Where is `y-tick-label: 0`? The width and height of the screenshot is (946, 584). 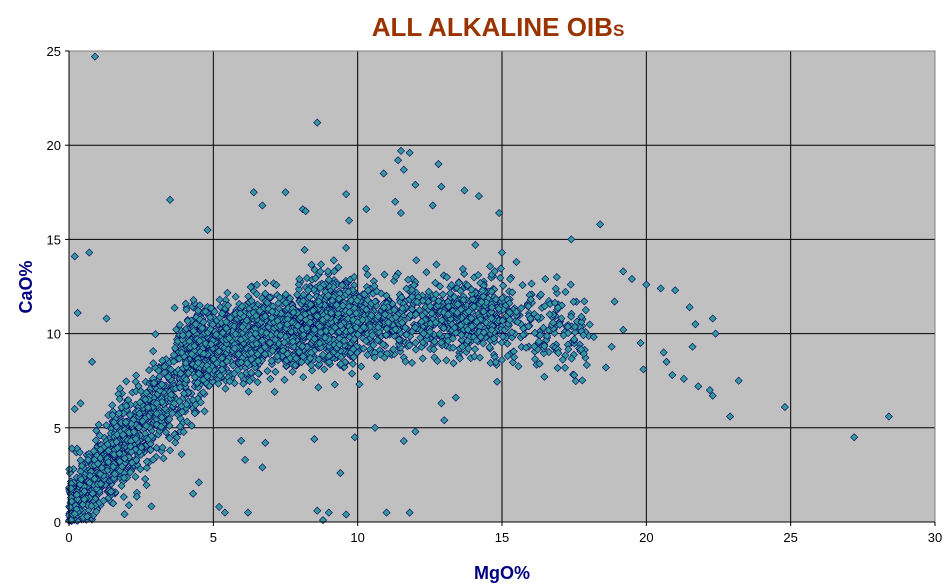
y-tick-label: 0 is located at coordinates (57, 522).